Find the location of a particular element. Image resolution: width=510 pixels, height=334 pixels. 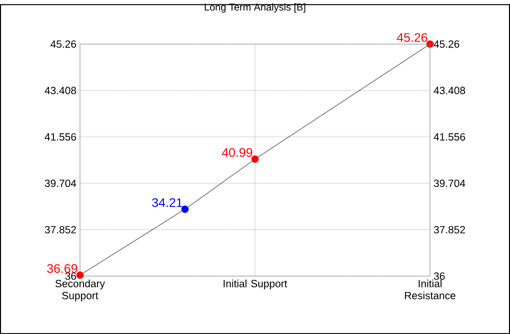

y-tick-label: 45.26 is located at coordinates (63, 44).